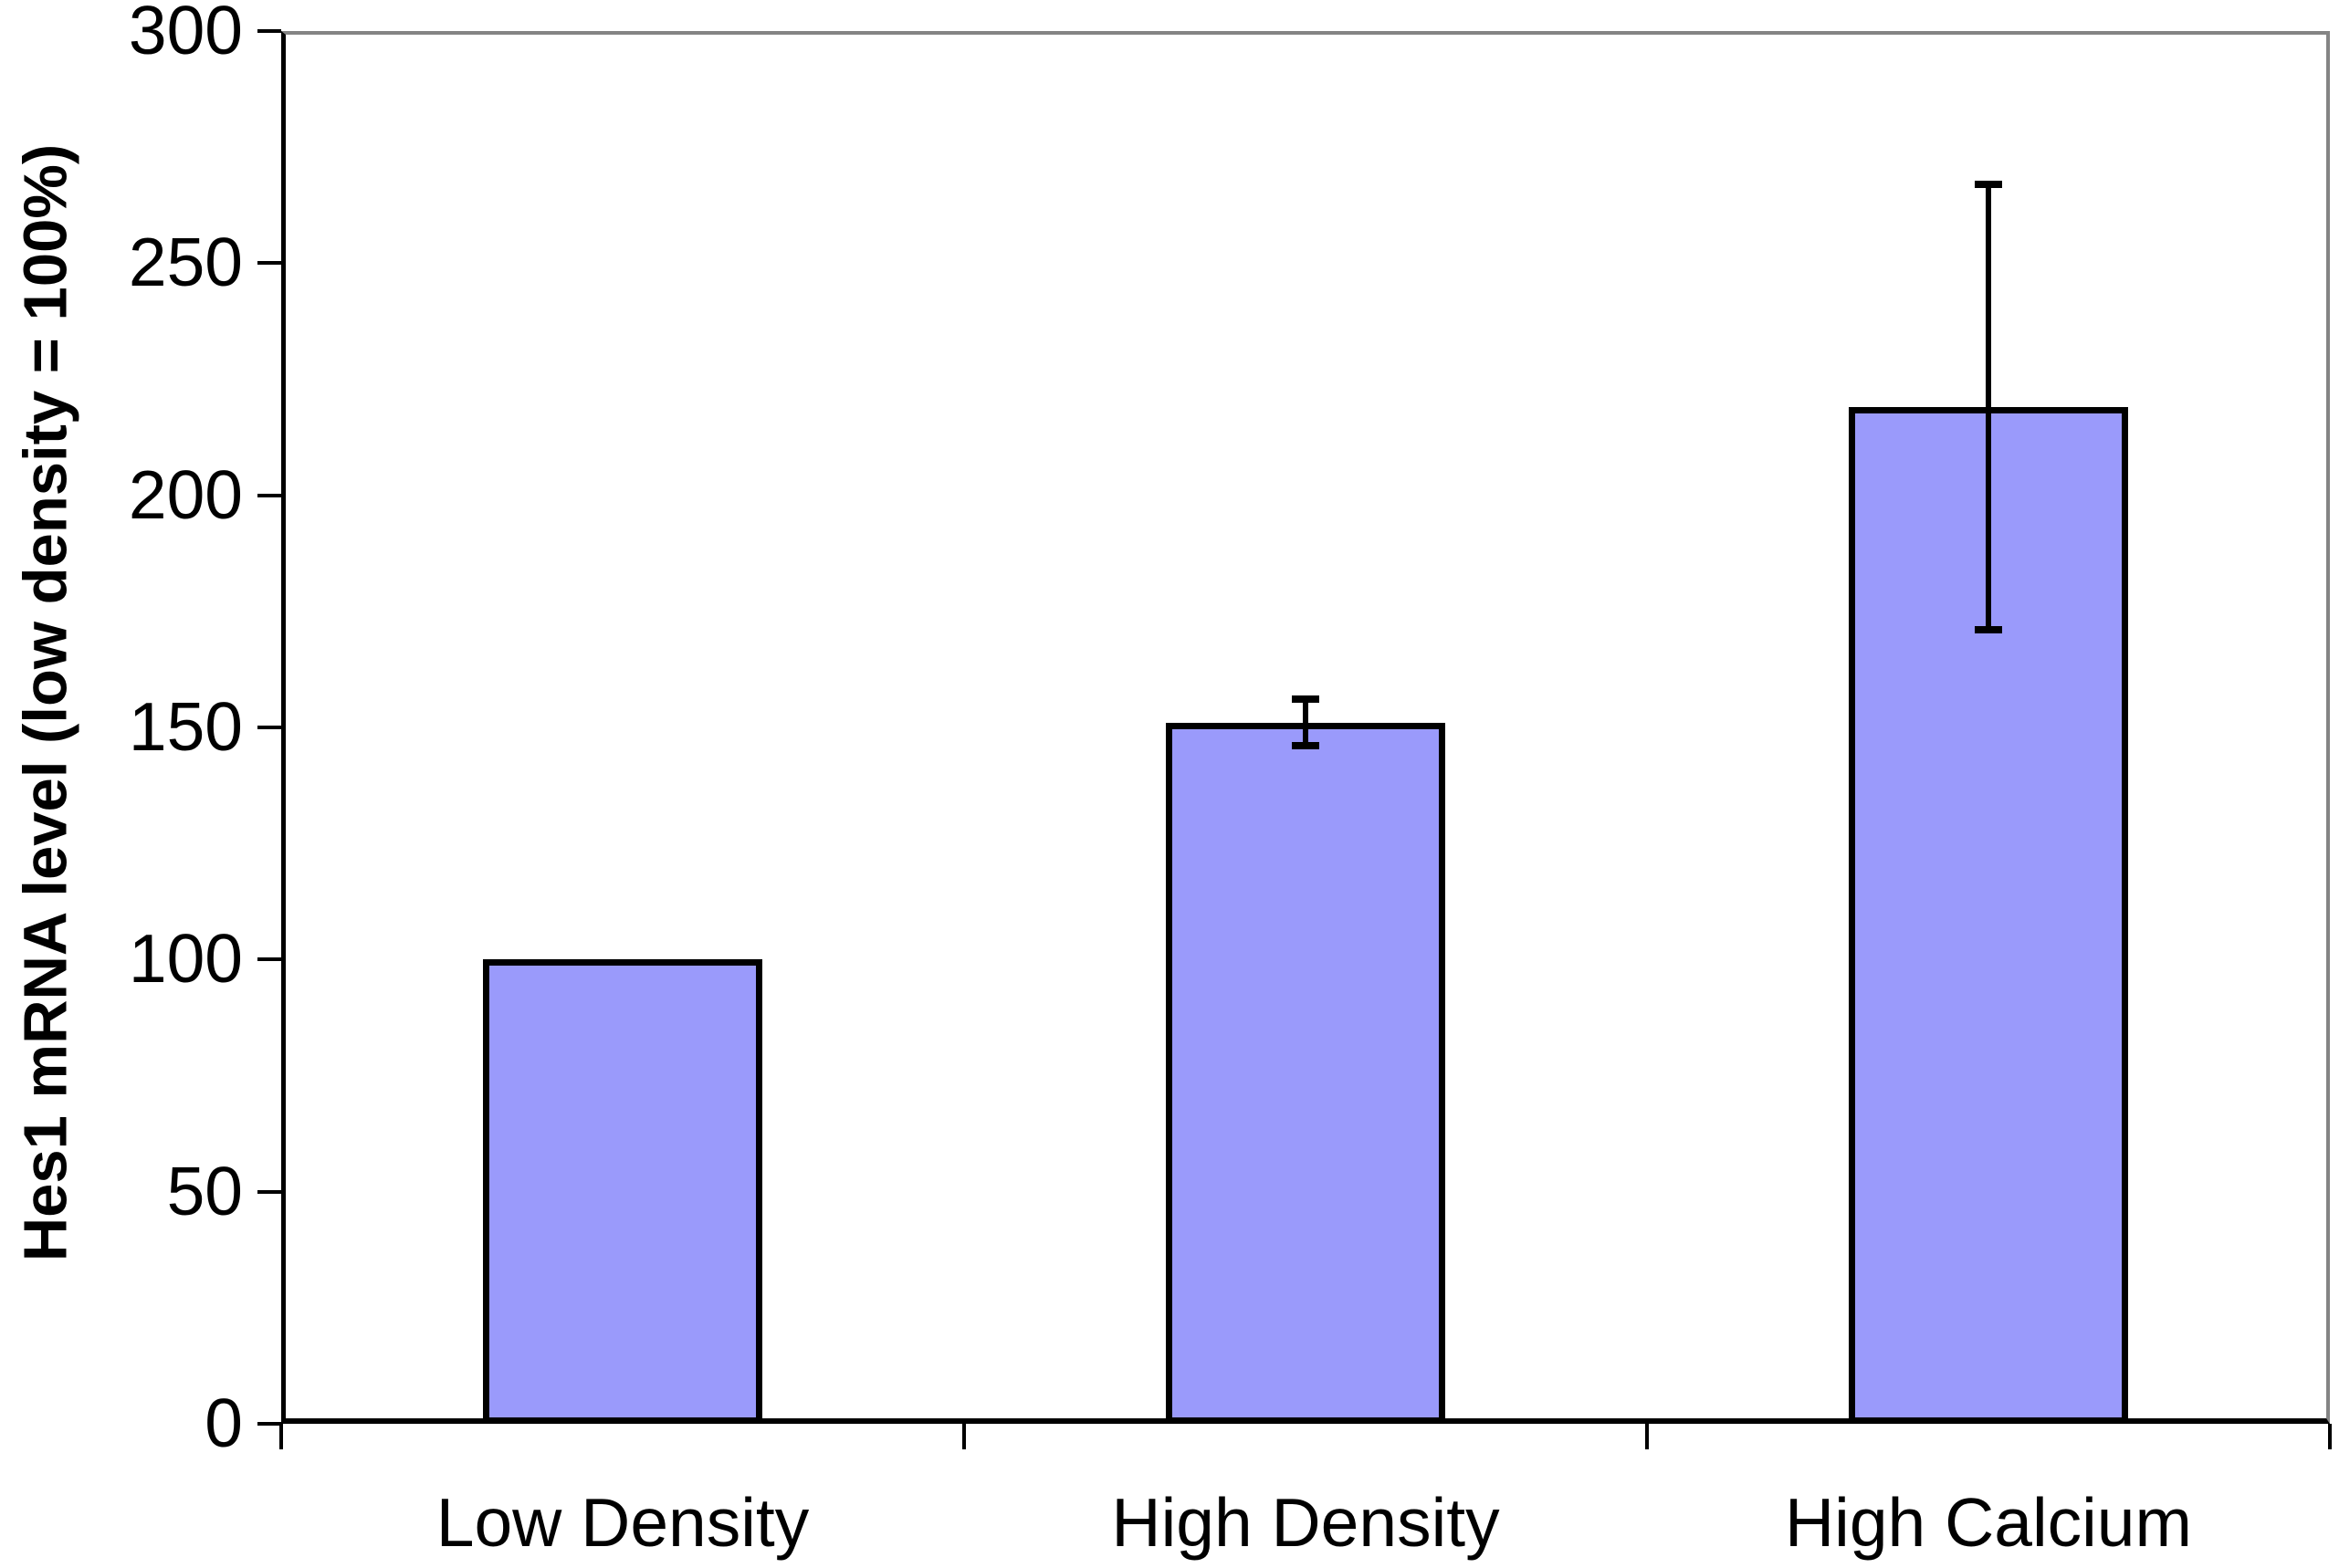 The width and height of the screenshot is (2339, 1568). I want to click on bar-low-density, so click(622, 1191).